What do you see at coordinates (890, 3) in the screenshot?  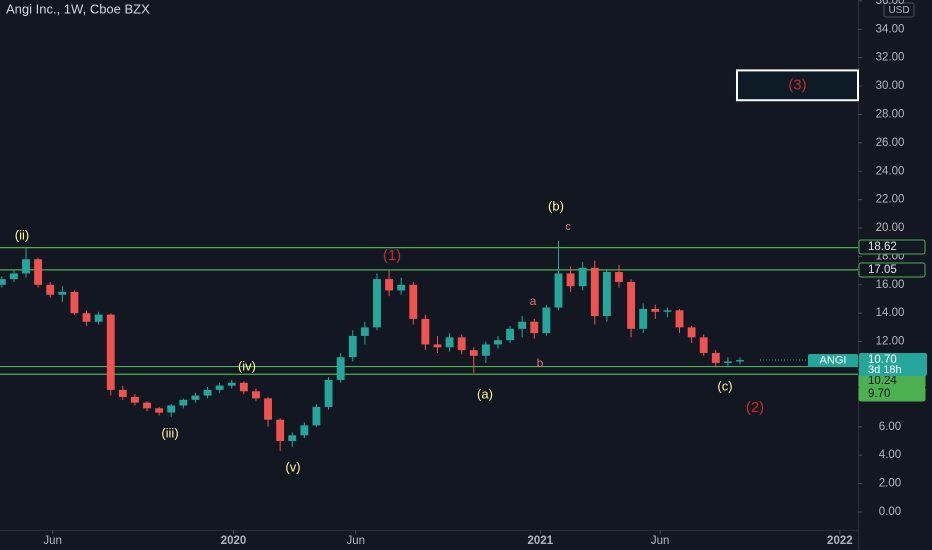 I see `y-tick-label: 36.00` at bounding box center [890, 3].